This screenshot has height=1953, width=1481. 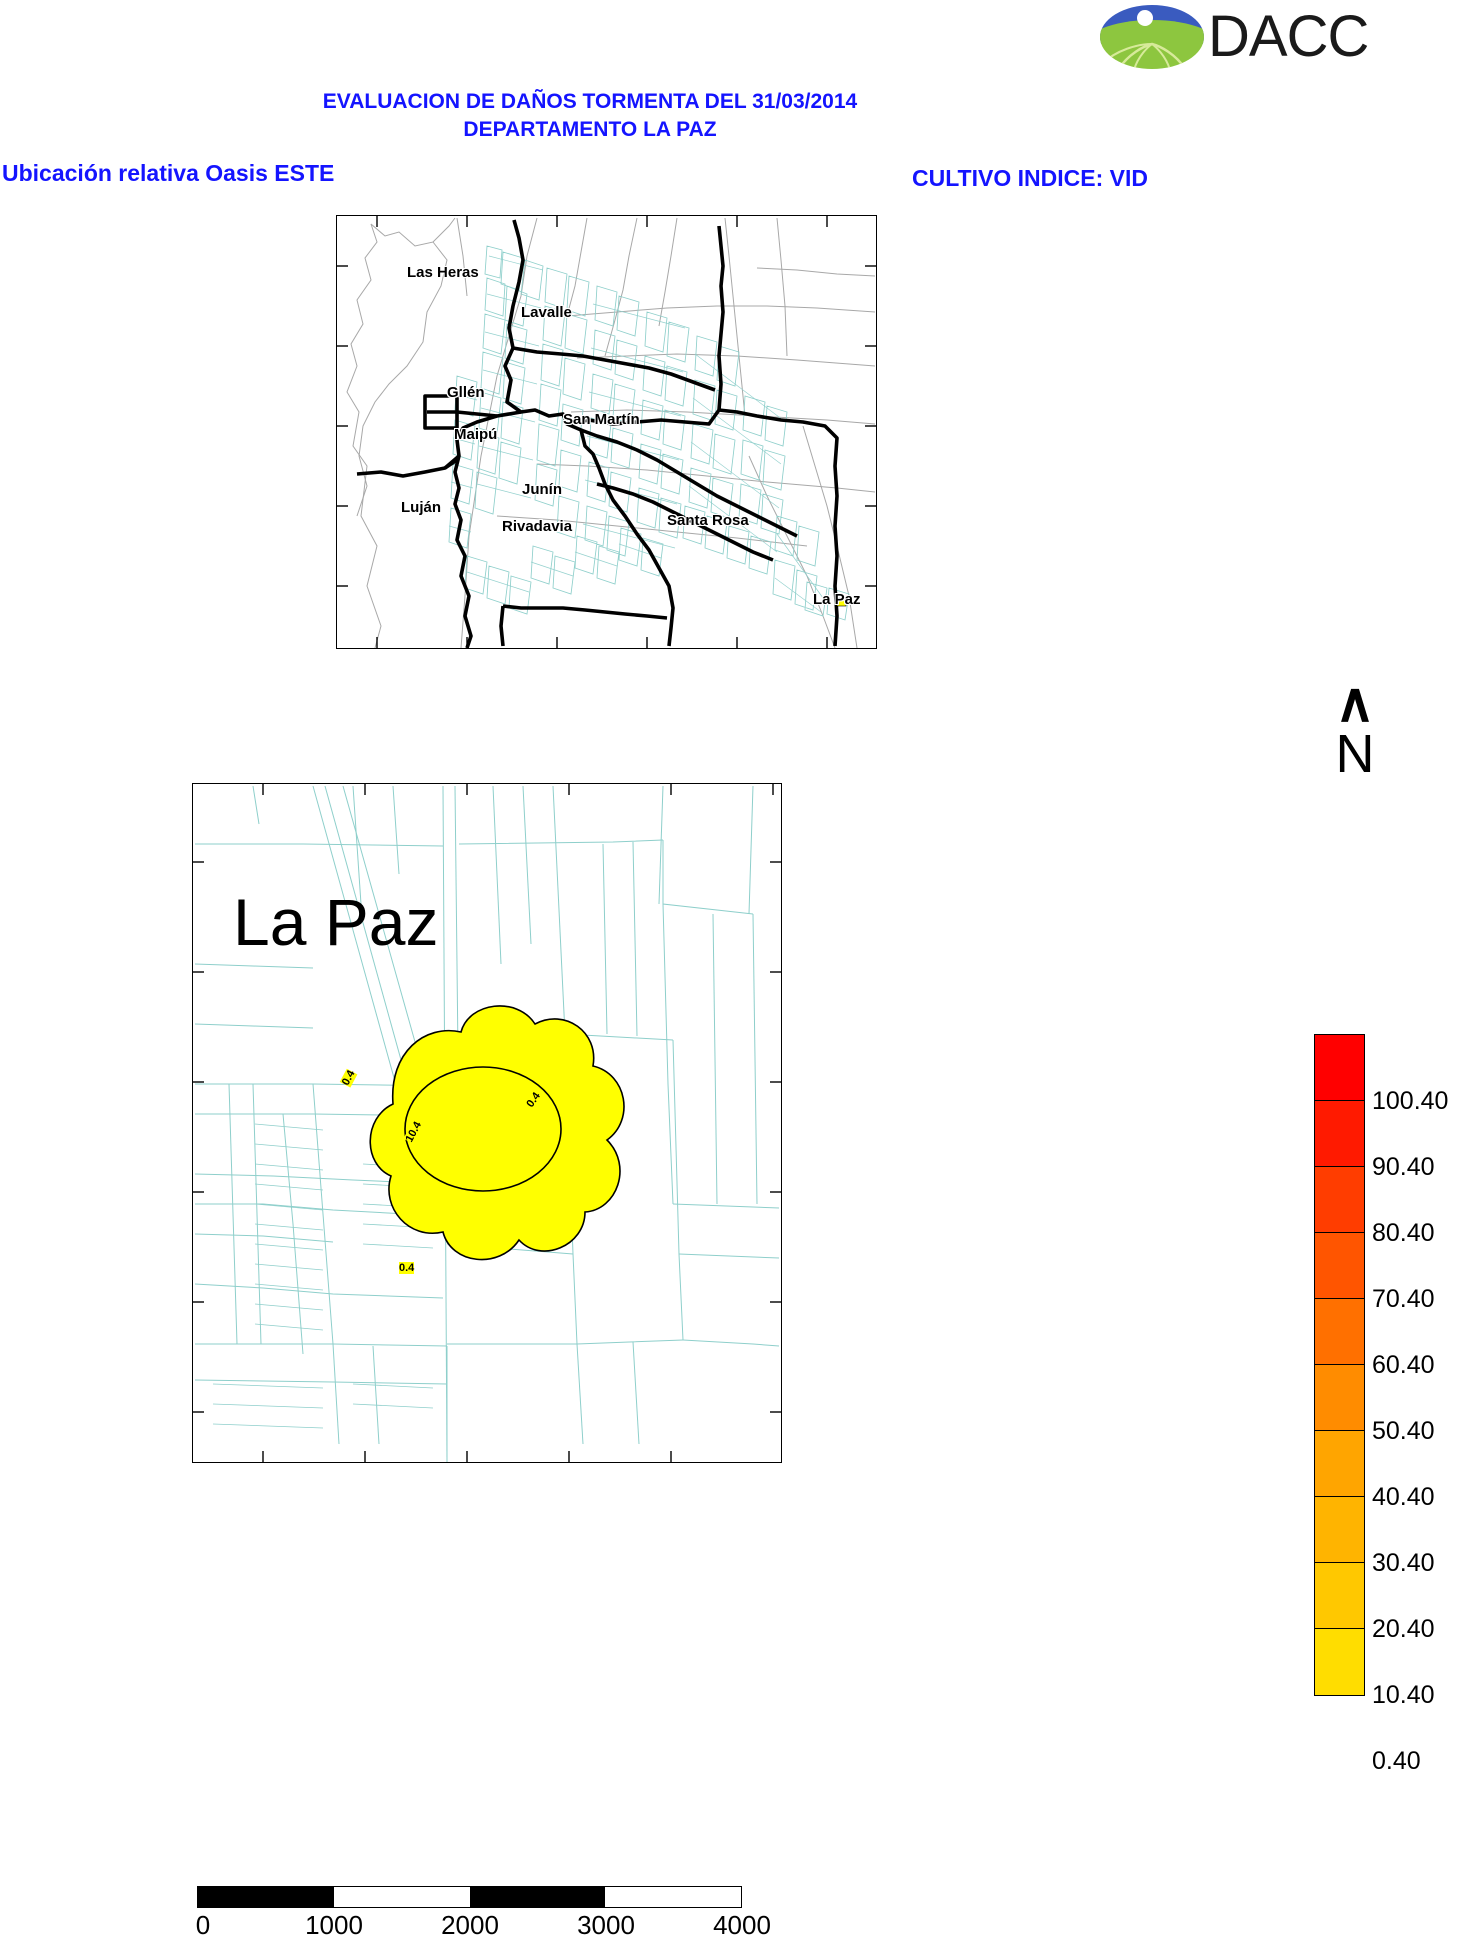 I want to click on inset-axis-ticks, so click(x=606, y=432).